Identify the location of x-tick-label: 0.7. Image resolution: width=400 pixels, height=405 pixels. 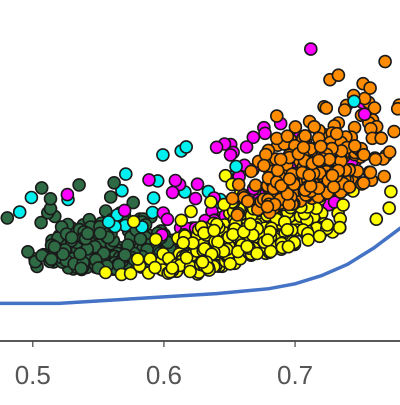
(295, 375).